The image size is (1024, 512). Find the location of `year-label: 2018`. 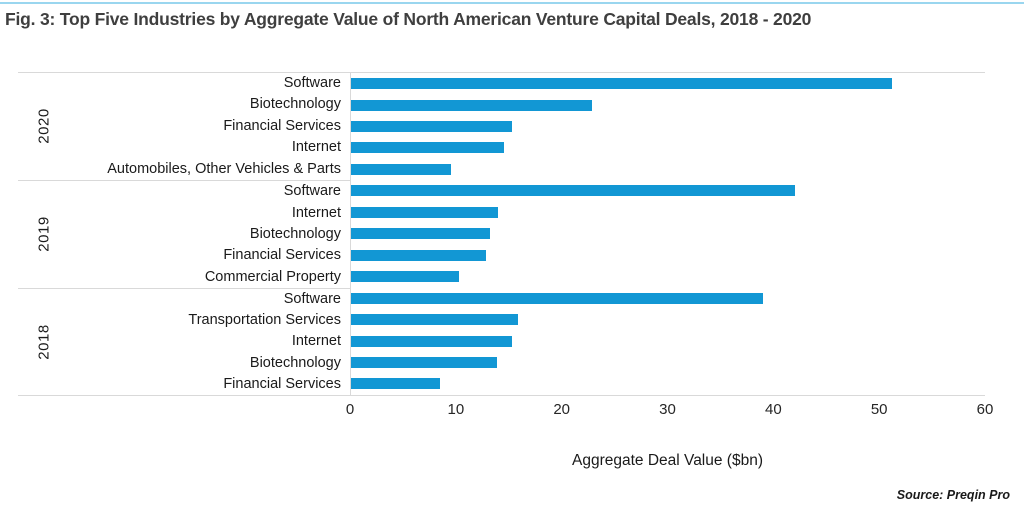

year-label: 2018 is located at coordinates (44, 341).